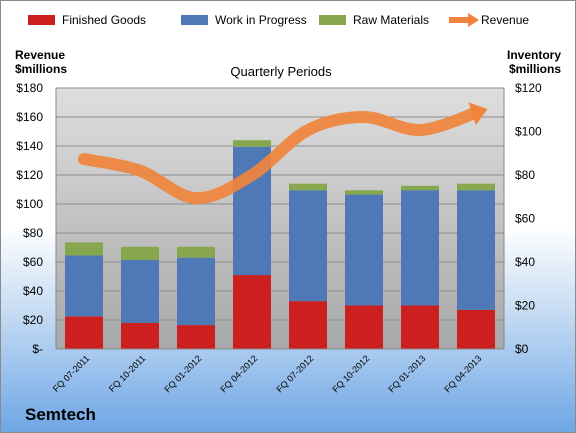 The height and width of the screenshot is (433, 576). What do you see at coordinates (505, 20) in the screenshot?
I see `legend-label-revenue: Revenue` at bounding box center [505, 20].